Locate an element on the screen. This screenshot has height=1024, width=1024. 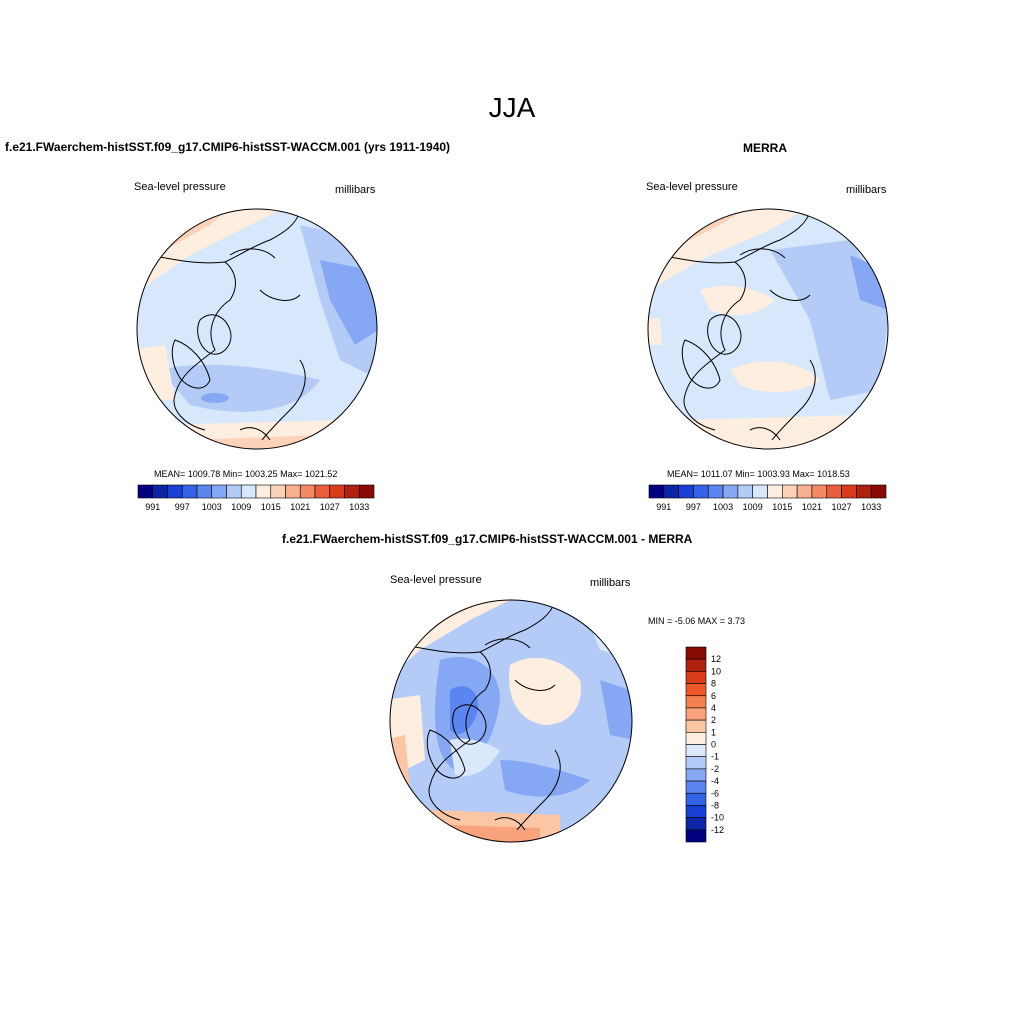
panel2-stats: MEAN= 1011.07 Min= 1003.93 Max= 1018.53 is located at coordinates (758, 474).